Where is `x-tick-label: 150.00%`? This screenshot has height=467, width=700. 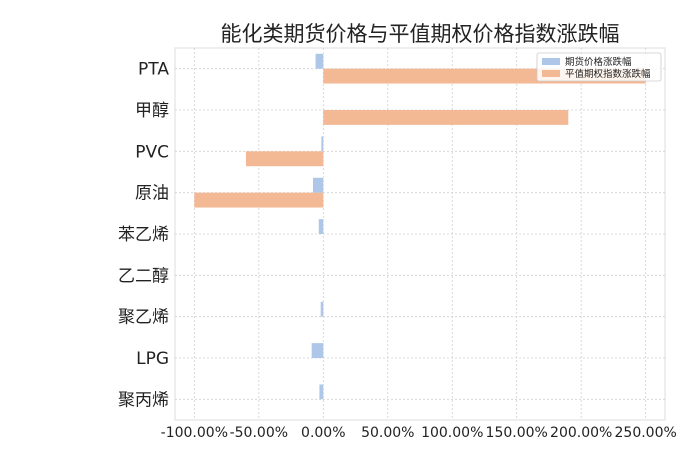
x-tick-label: 150.00% is located at coordinates (517, 433).